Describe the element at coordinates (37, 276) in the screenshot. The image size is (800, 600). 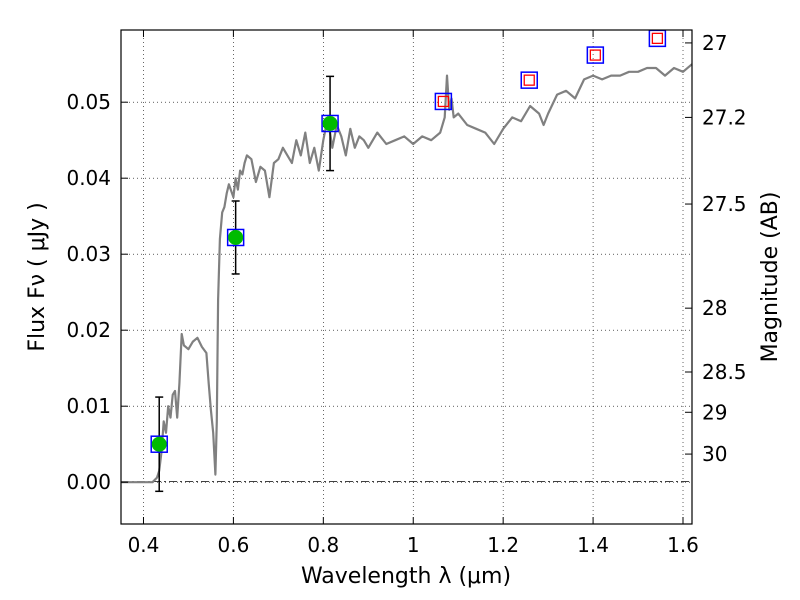
I see `y-axis-label: Flux Fν ( μJy )` at that location.